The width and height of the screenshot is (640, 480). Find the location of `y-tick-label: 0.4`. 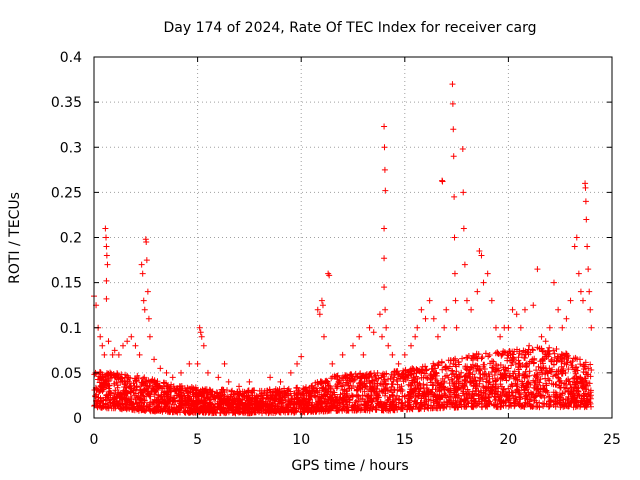

y-tick-label: 0.4 is located at coordinates (71, 58).